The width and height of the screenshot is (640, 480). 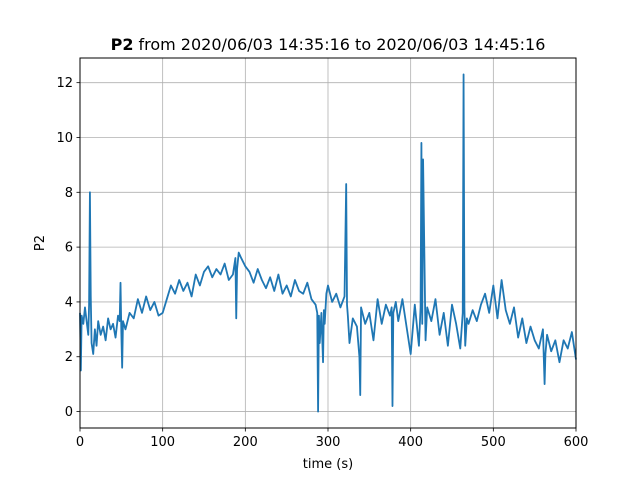 I want to click on y-tick-label: 4, so click(x=69, y=302).